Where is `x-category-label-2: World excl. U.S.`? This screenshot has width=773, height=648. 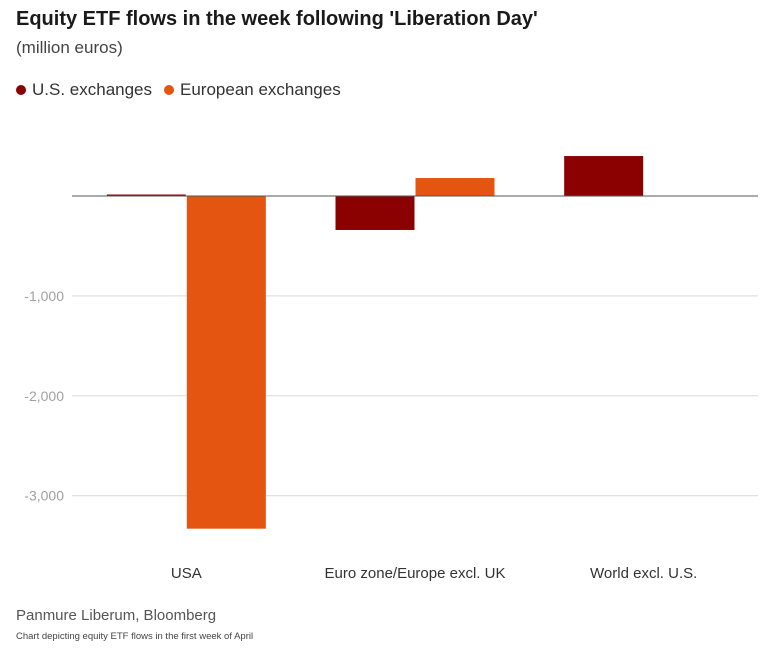 x-category-label-2: World excl. U.S. is located at coordinates (643, 573).